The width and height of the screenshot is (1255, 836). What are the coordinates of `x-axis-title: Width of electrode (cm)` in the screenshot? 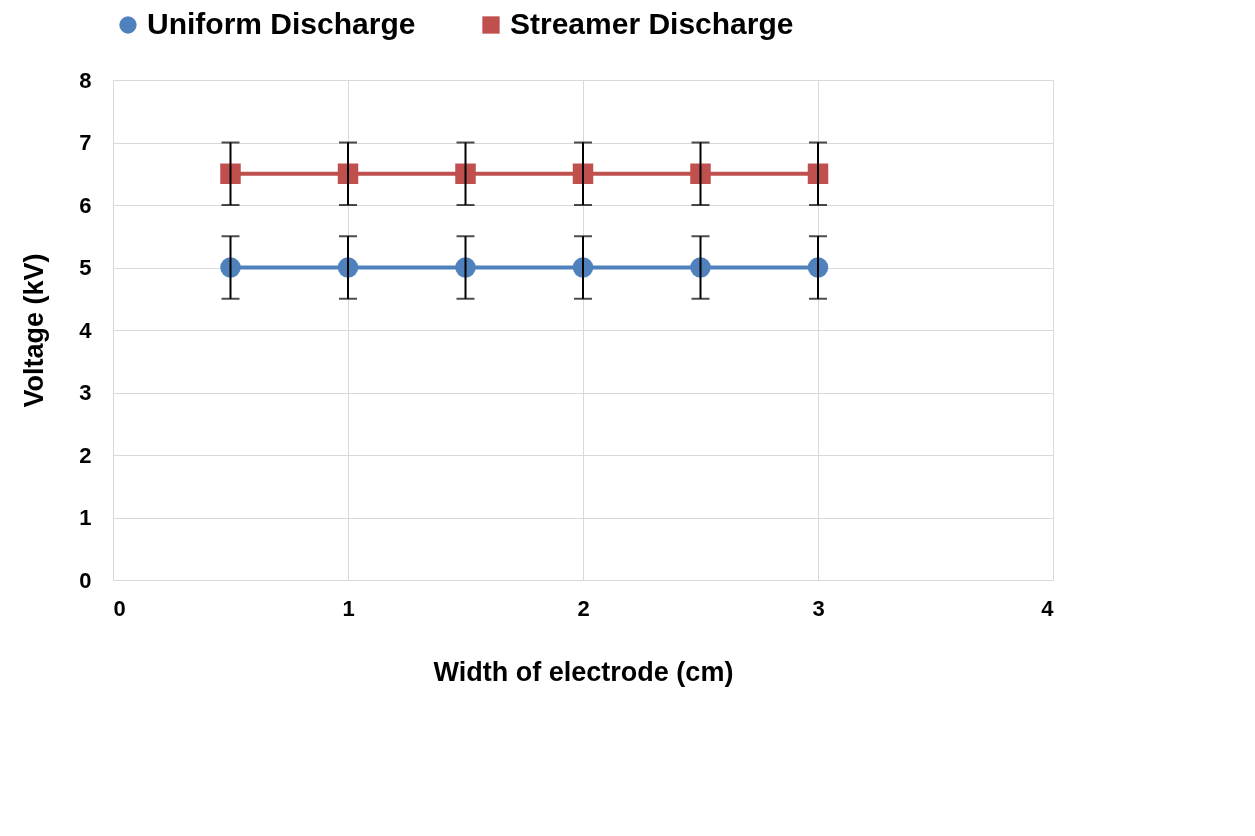 It's located at (583, 671).